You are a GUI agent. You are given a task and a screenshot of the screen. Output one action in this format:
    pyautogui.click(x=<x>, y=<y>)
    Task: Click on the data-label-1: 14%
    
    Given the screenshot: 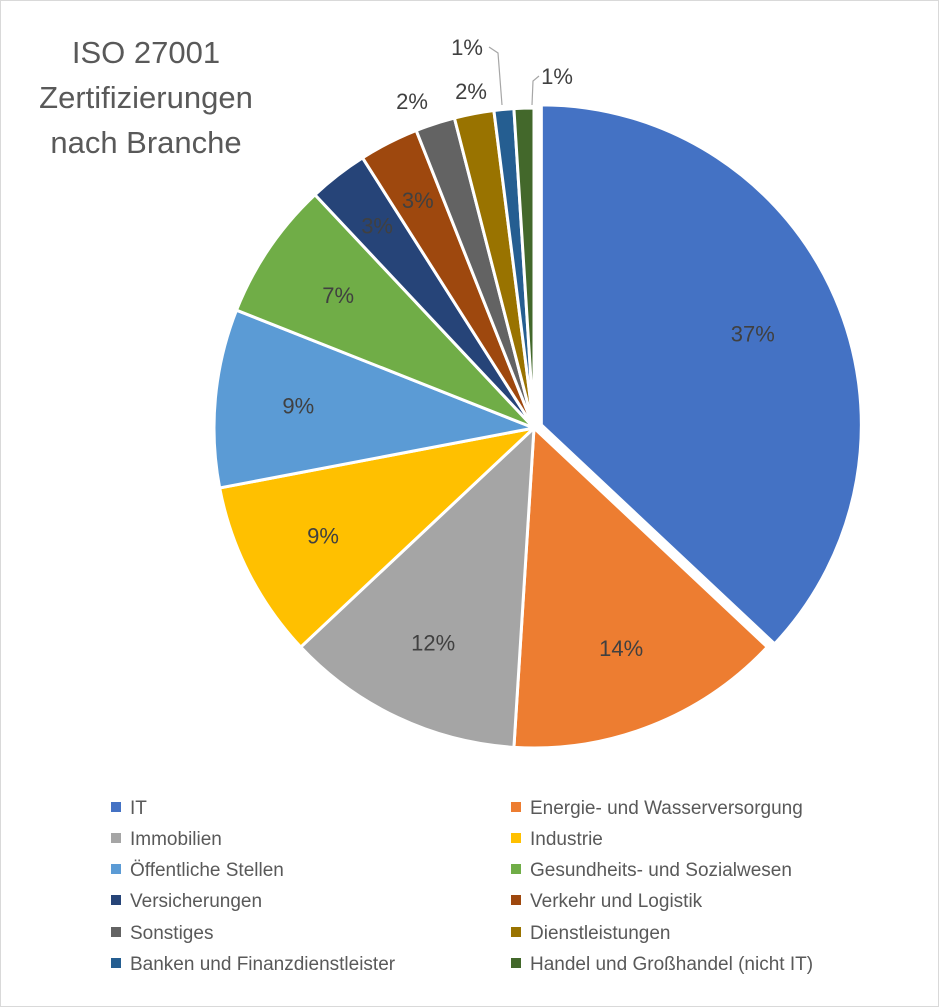 What is the action you would take?
    pyautogui.click(x=621, y=648)
    